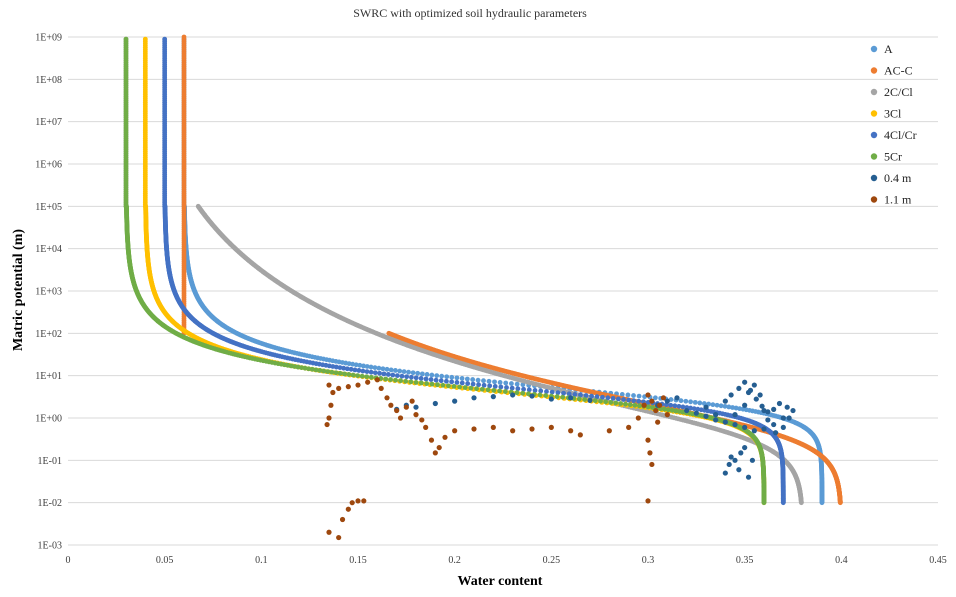 Image resolution: width=956 pixels, height=597 pixels. I want to click on x-tick-labels: 0 0.05 0.1 0.15 0.2 0.25 0.3 0.35 0.4 0.45, so click(506, 560).